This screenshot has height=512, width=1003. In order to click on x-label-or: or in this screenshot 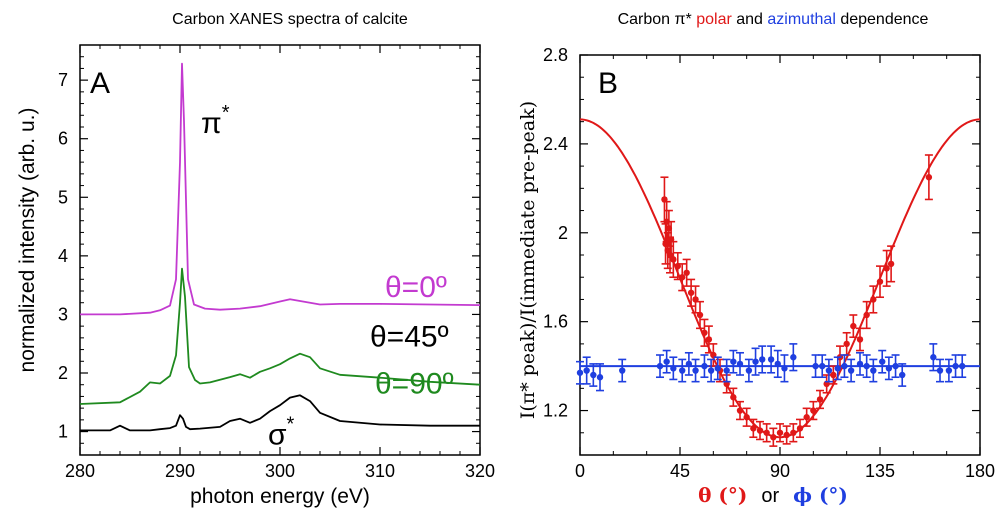, I will do `click(770, 496)`.